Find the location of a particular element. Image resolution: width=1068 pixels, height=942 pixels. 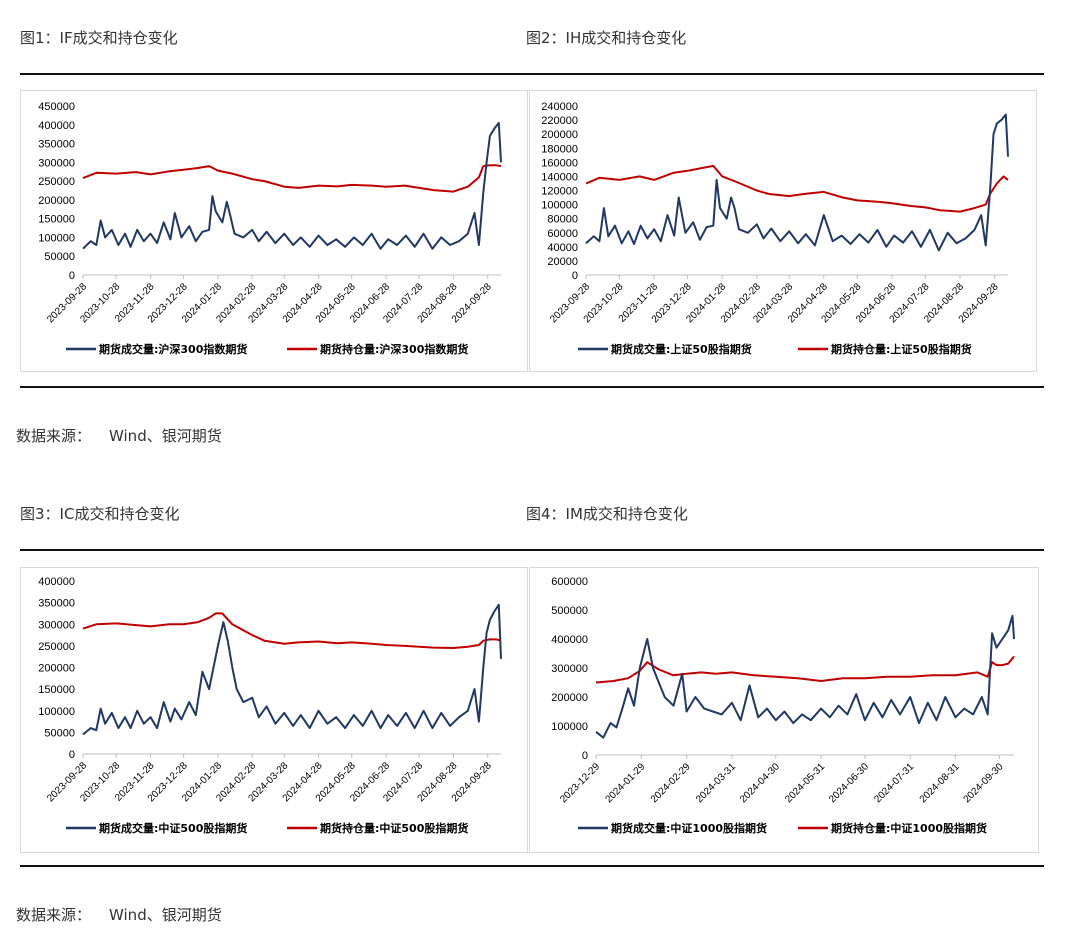

y-tick-label: 240000 is located at coordinates (559, 107).